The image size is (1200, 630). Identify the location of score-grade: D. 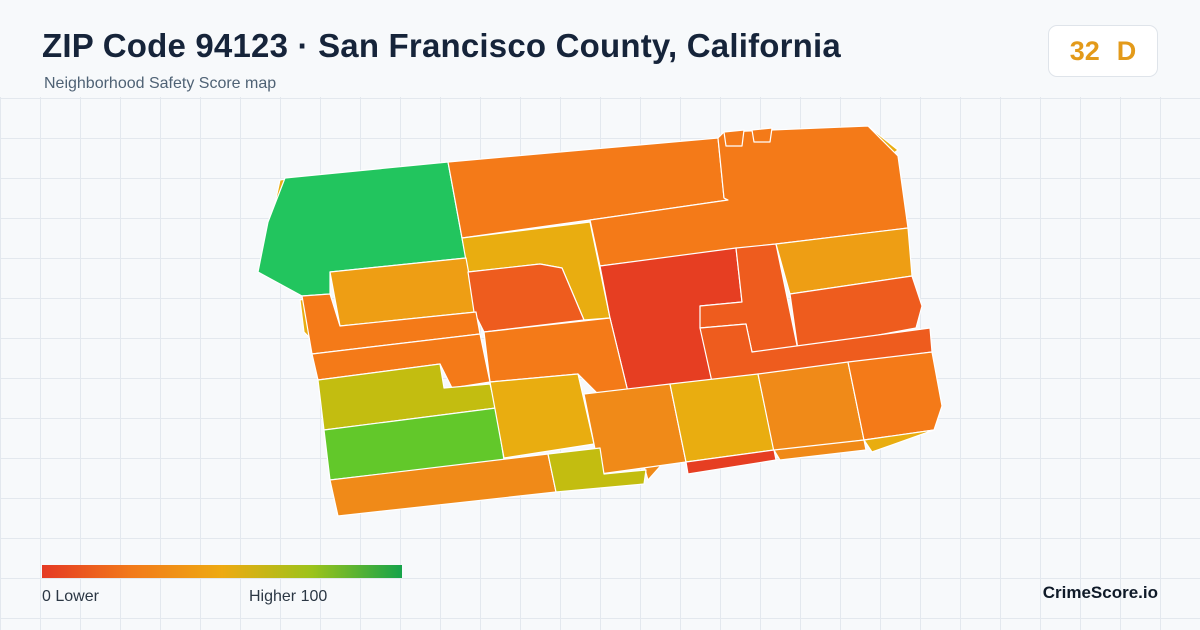
(1126, 50).